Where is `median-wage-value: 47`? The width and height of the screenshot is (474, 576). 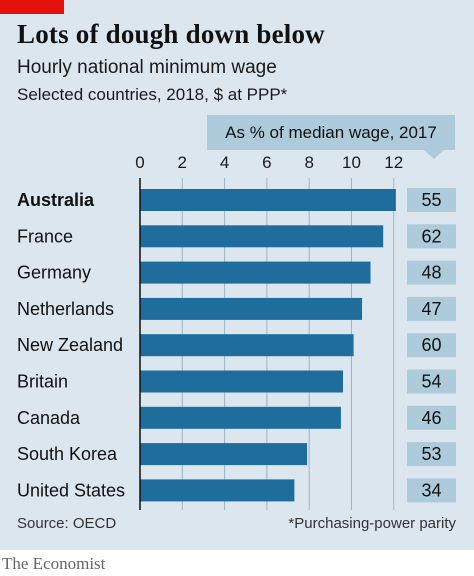 median-wage-value: 47 is located at coordinates (431, 309).